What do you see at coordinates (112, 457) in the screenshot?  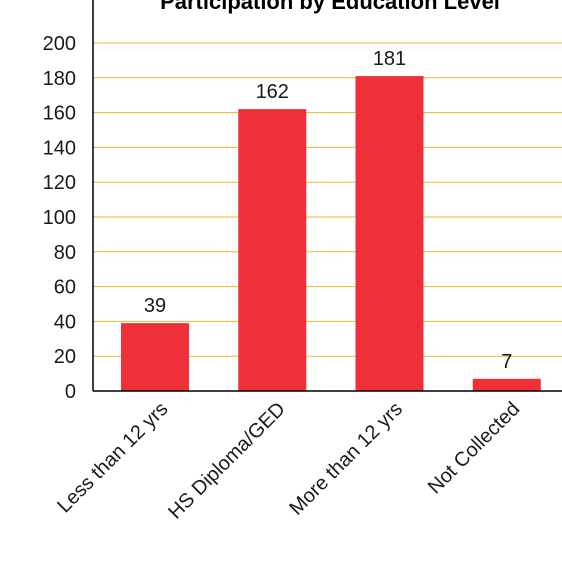 I see `x-tick-label: Less than 12 yrs` at bounding box center [112, 457].